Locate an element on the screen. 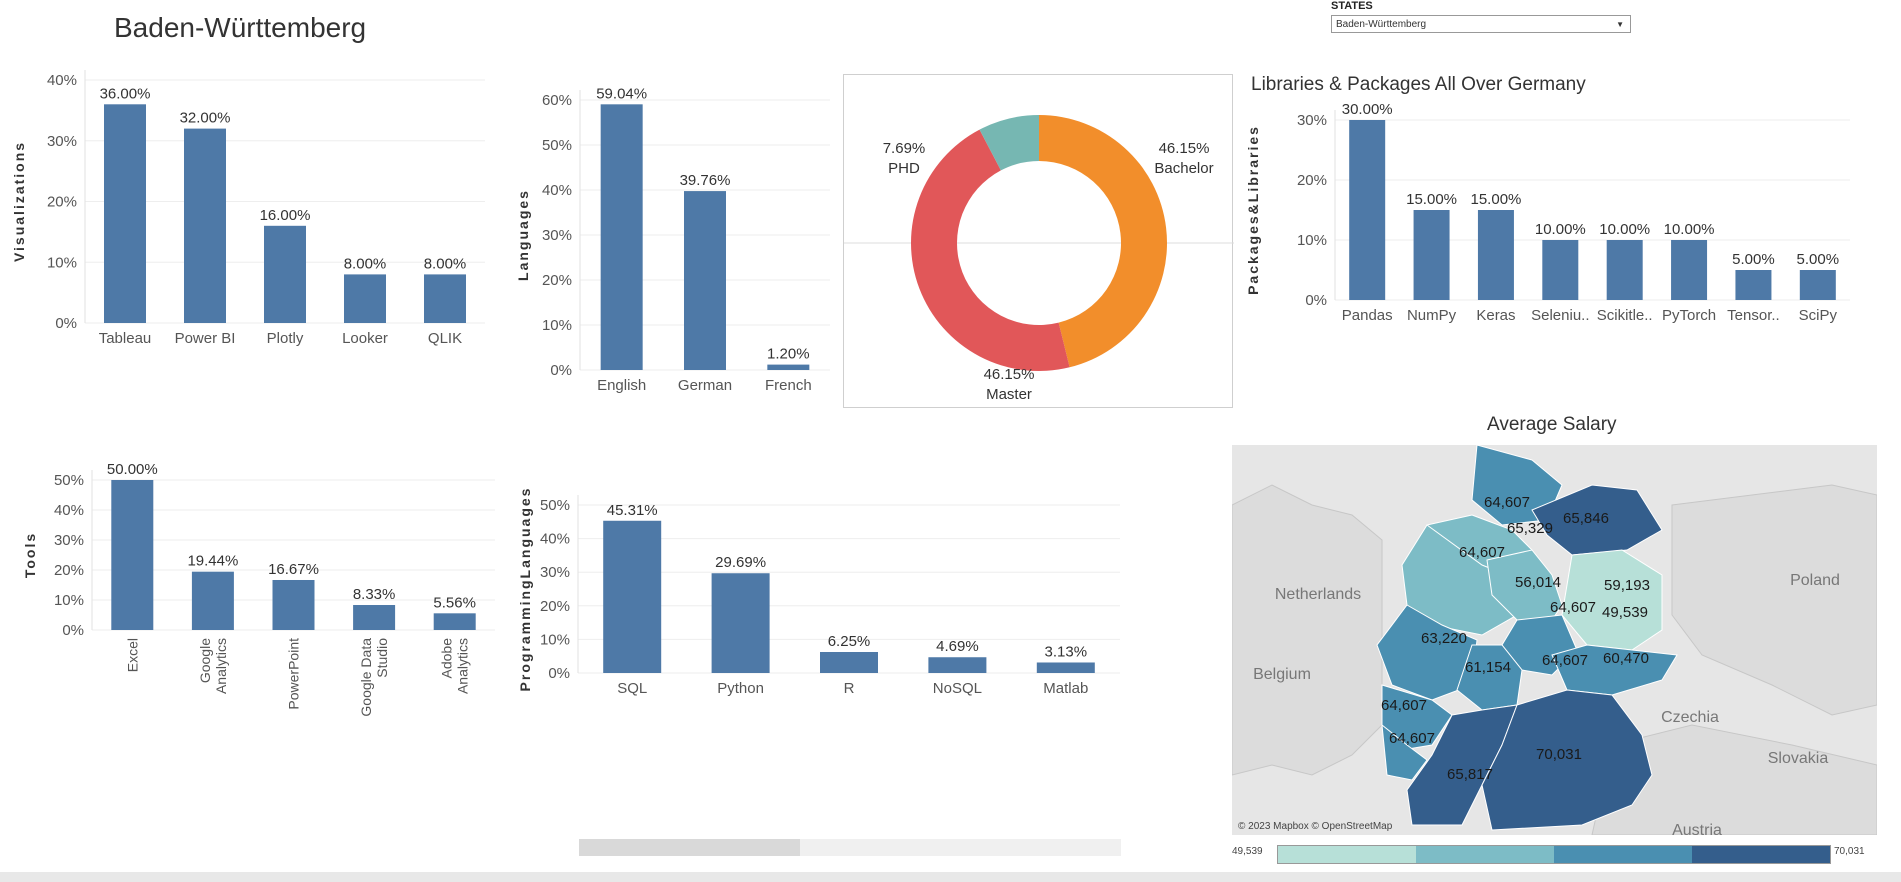 The height and width of the screenshot is (882, 1901). x-tick-label: Plotly is located at coordinates (285, 338).